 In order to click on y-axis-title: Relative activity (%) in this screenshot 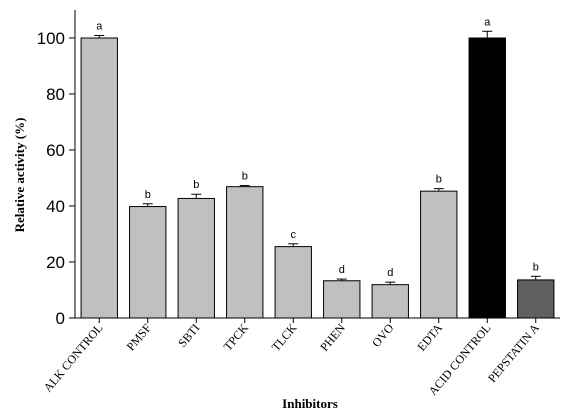, I will do `click(19, 175)`.